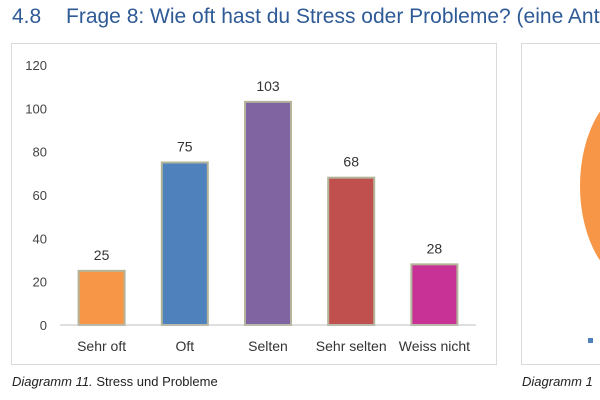 The width and height of the screenshot is (600, 400). Describe the element at coordinates (27, 16) in the screenshot. I see `section-number: 4.8` at that location.